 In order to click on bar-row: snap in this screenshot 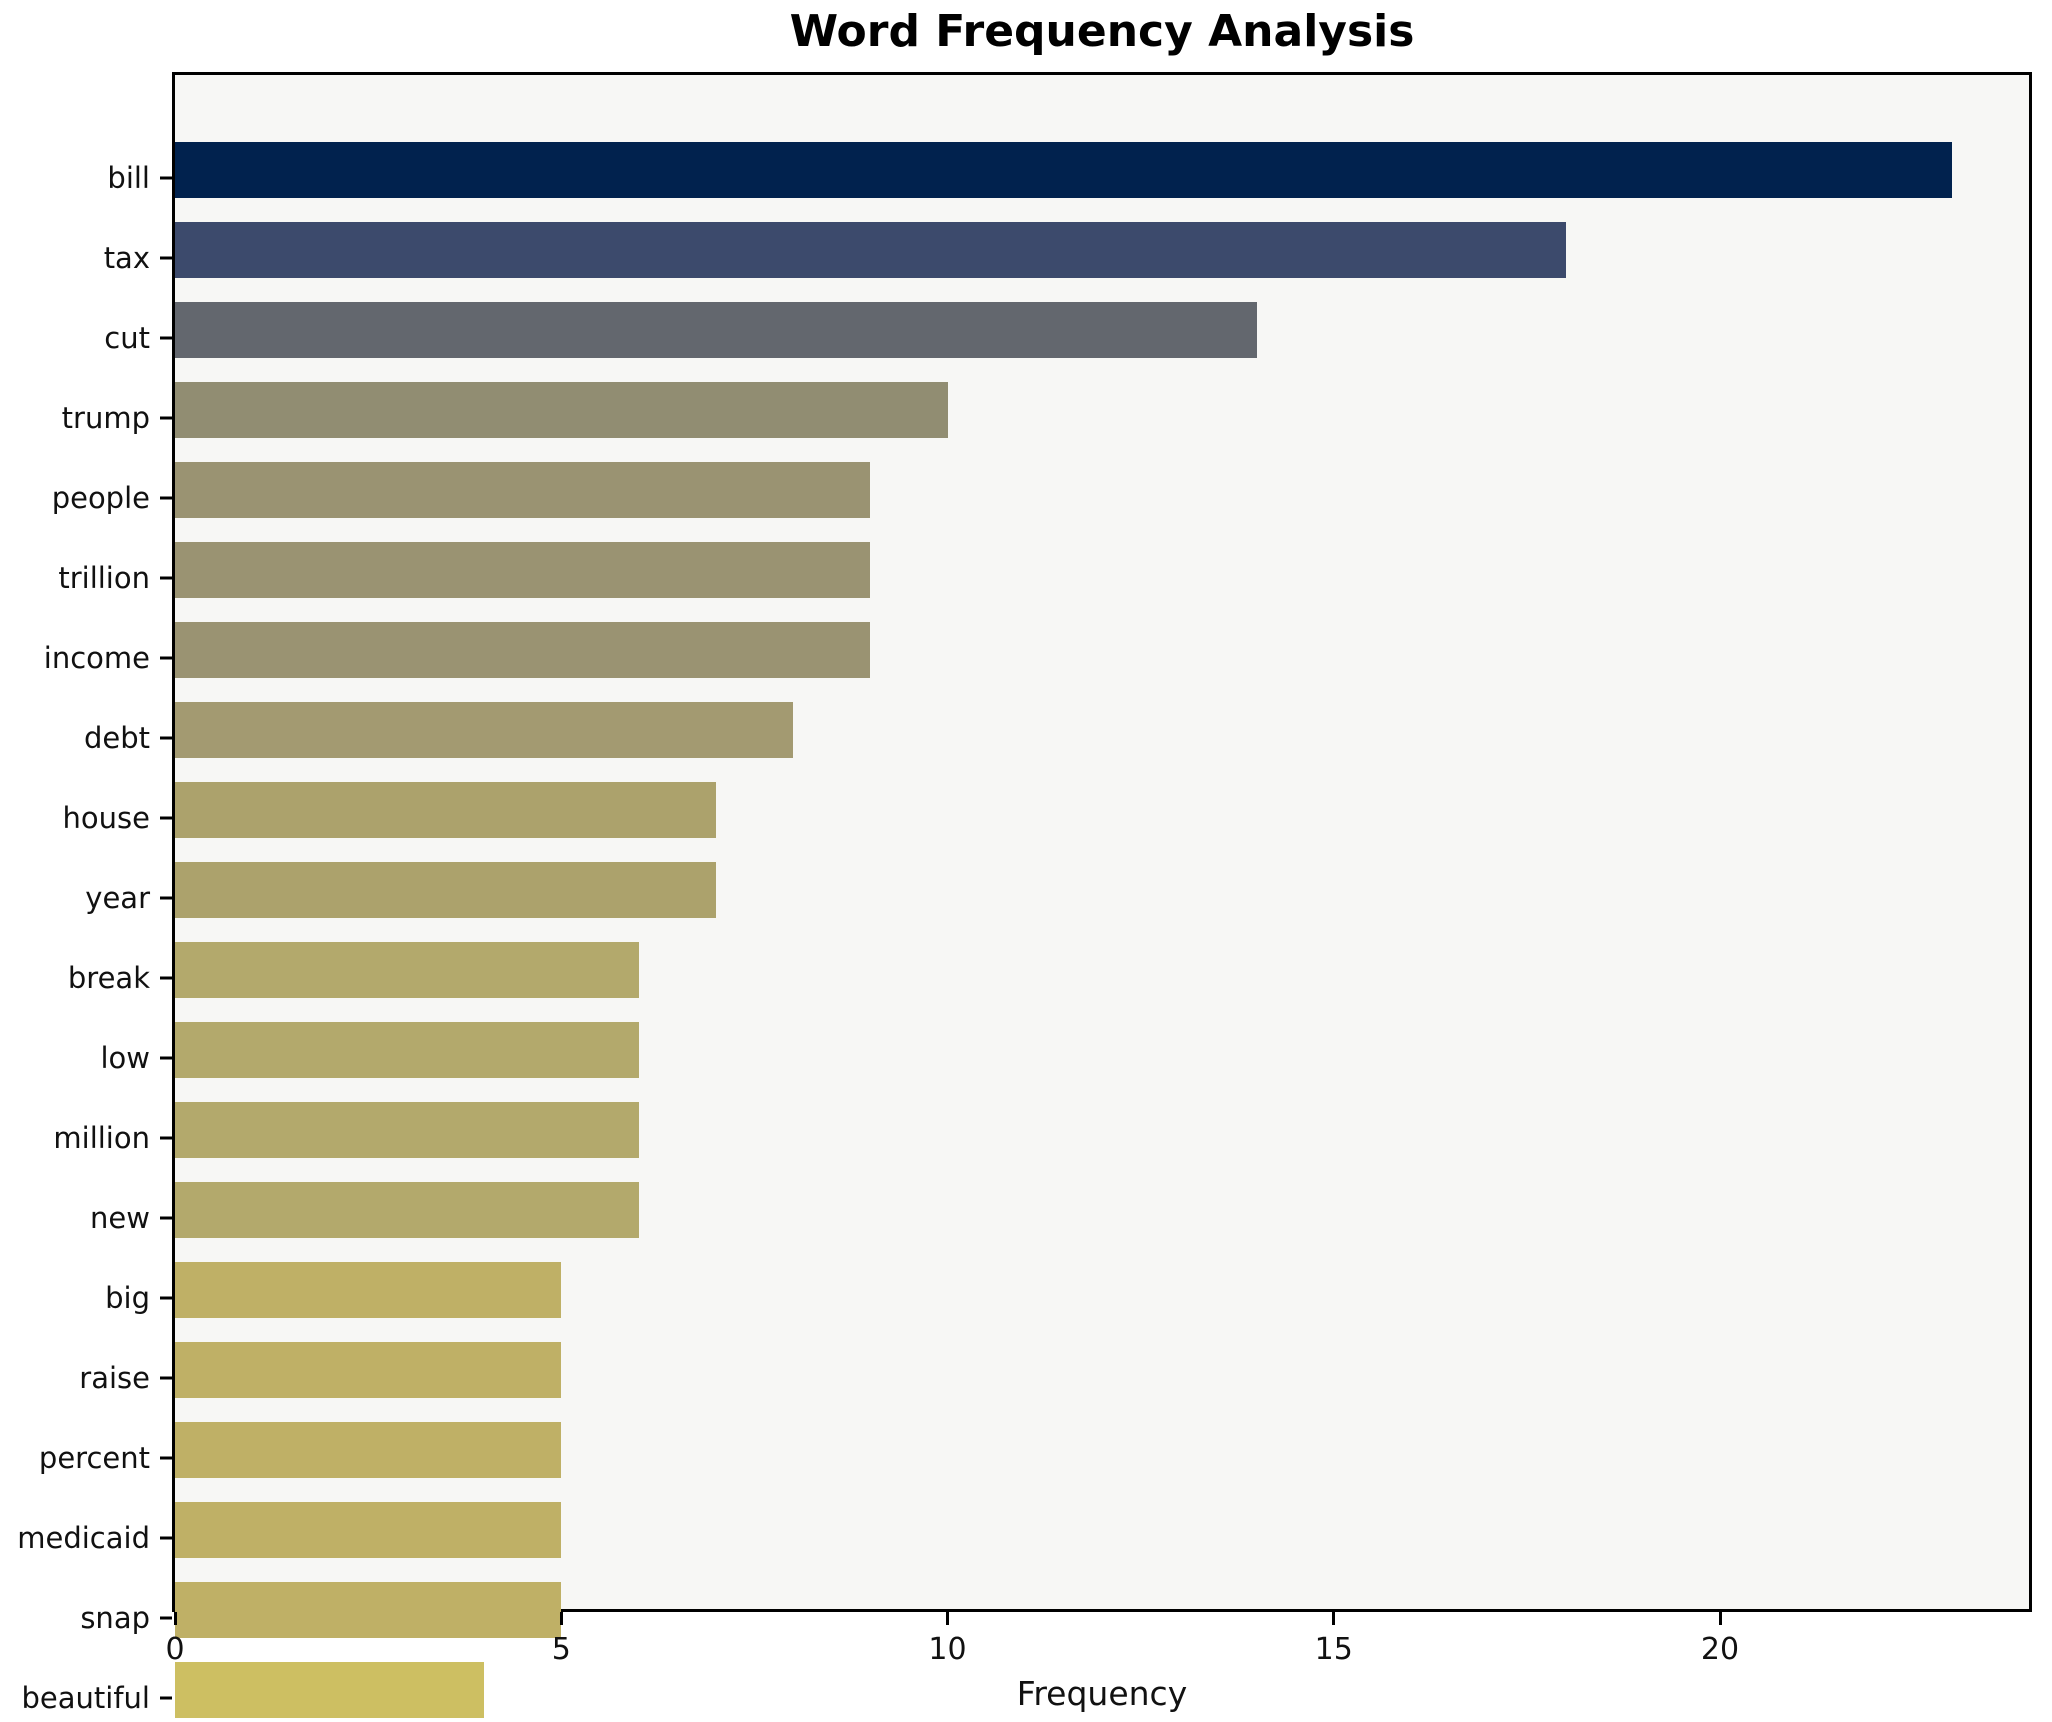, I will do `click(1054, 1618)`.